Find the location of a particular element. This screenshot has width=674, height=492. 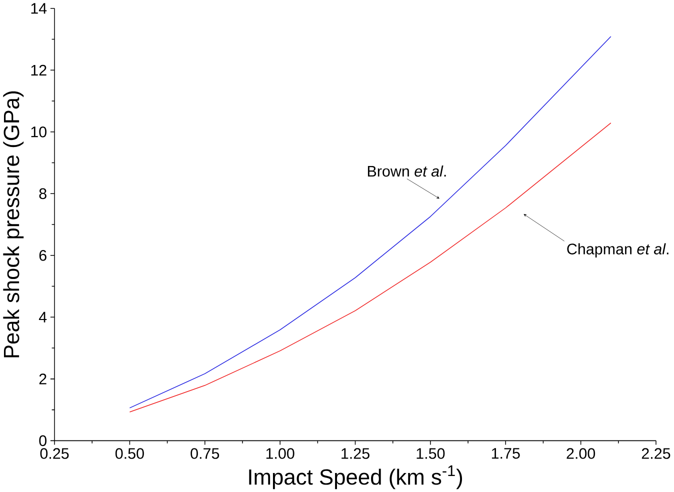

x-tick-label: 2.25 is located at coordinates (656, 453).